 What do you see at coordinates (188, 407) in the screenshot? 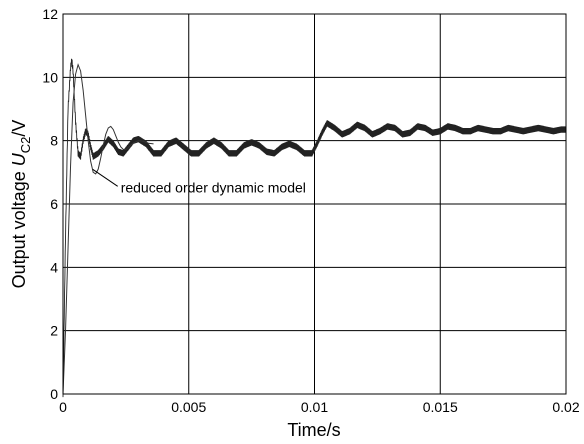
I see `x-tick-label: 0.005` at bounding box center [188, 407].